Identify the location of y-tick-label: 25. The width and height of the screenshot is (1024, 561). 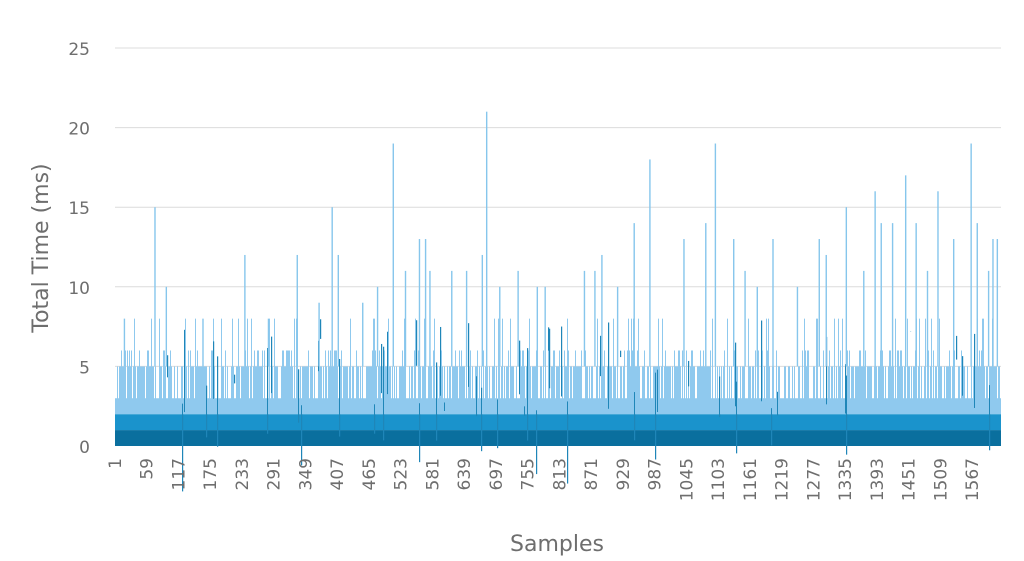
(79, 50).